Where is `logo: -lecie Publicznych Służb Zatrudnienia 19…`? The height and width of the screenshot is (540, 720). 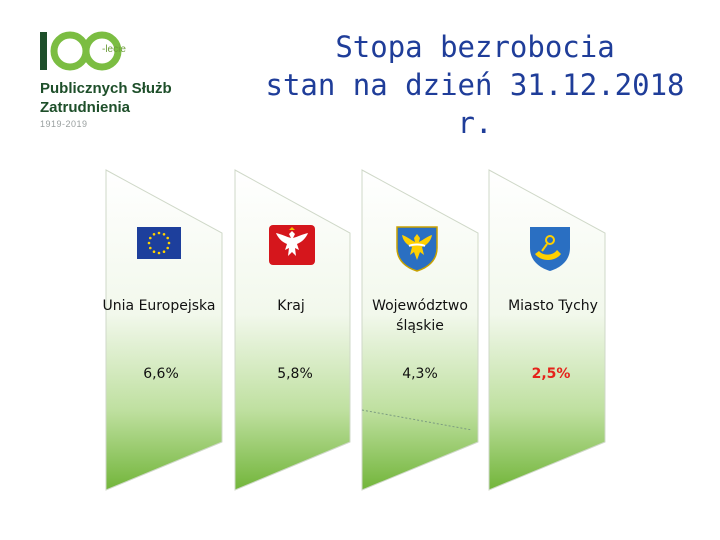
logo: -lecie Publicznych Służb Zatrudnienia 19… is located at coordinates (123, 80).